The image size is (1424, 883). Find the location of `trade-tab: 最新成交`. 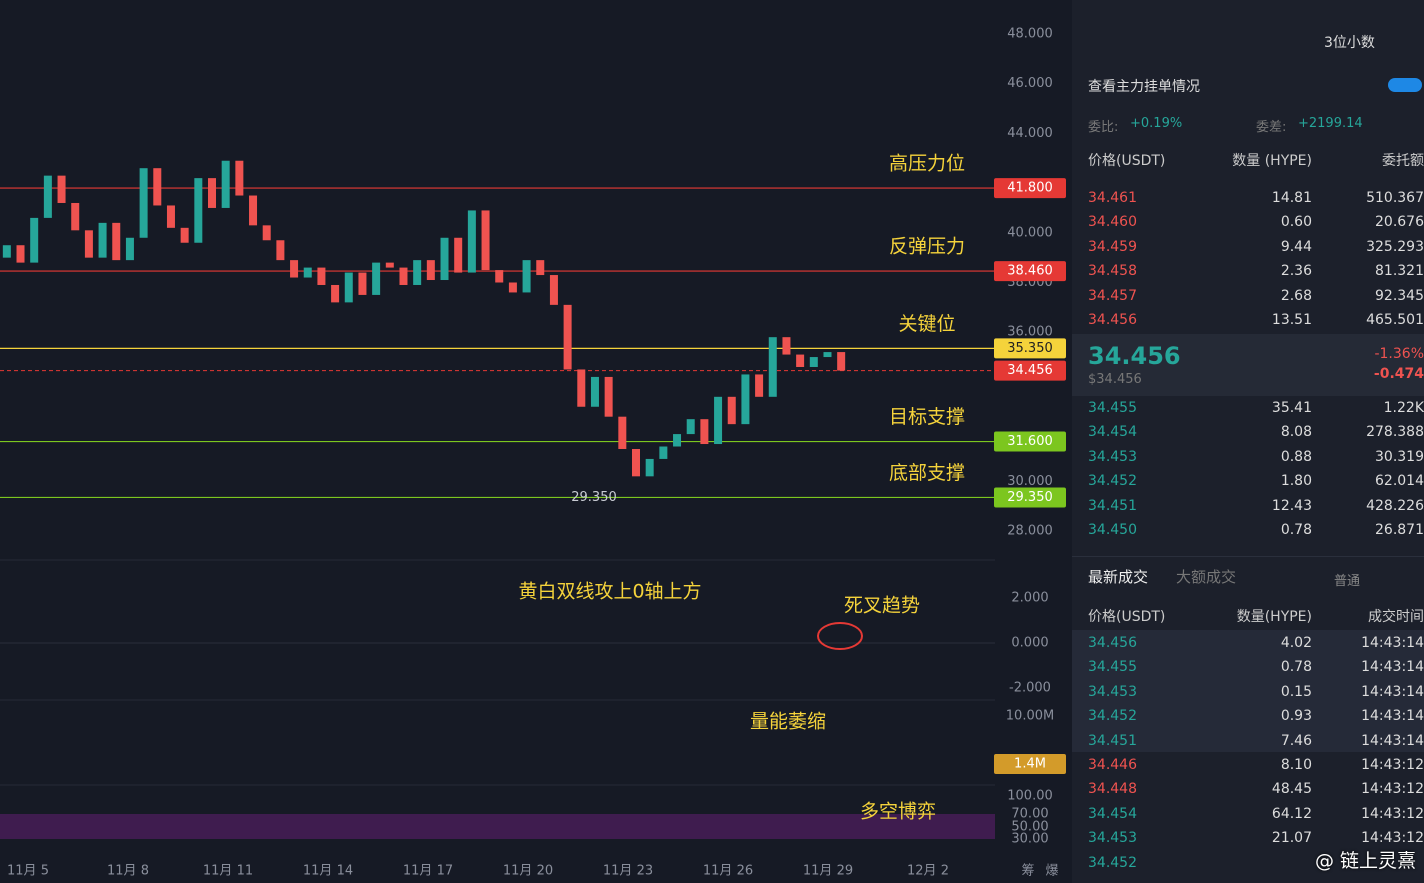

trade-tab: 最新成交 is located at coordinates (1118, 577).